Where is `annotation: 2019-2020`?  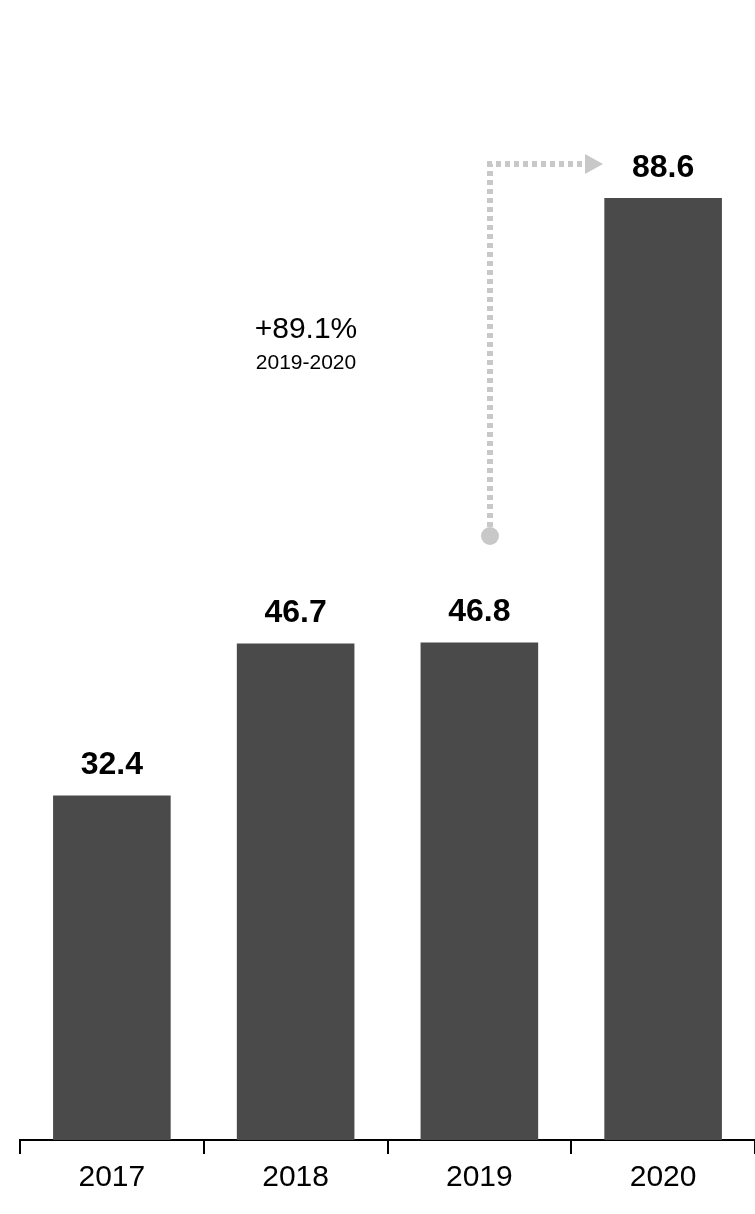
annotation: 2019-2020 is located at coordinates (306, 361).